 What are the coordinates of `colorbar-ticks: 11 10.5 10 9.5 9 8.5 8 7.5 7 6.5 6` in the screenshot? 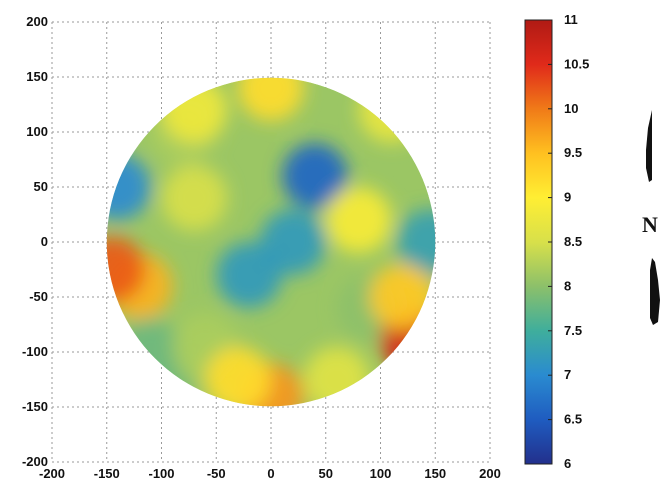 It's located at (568, 241).